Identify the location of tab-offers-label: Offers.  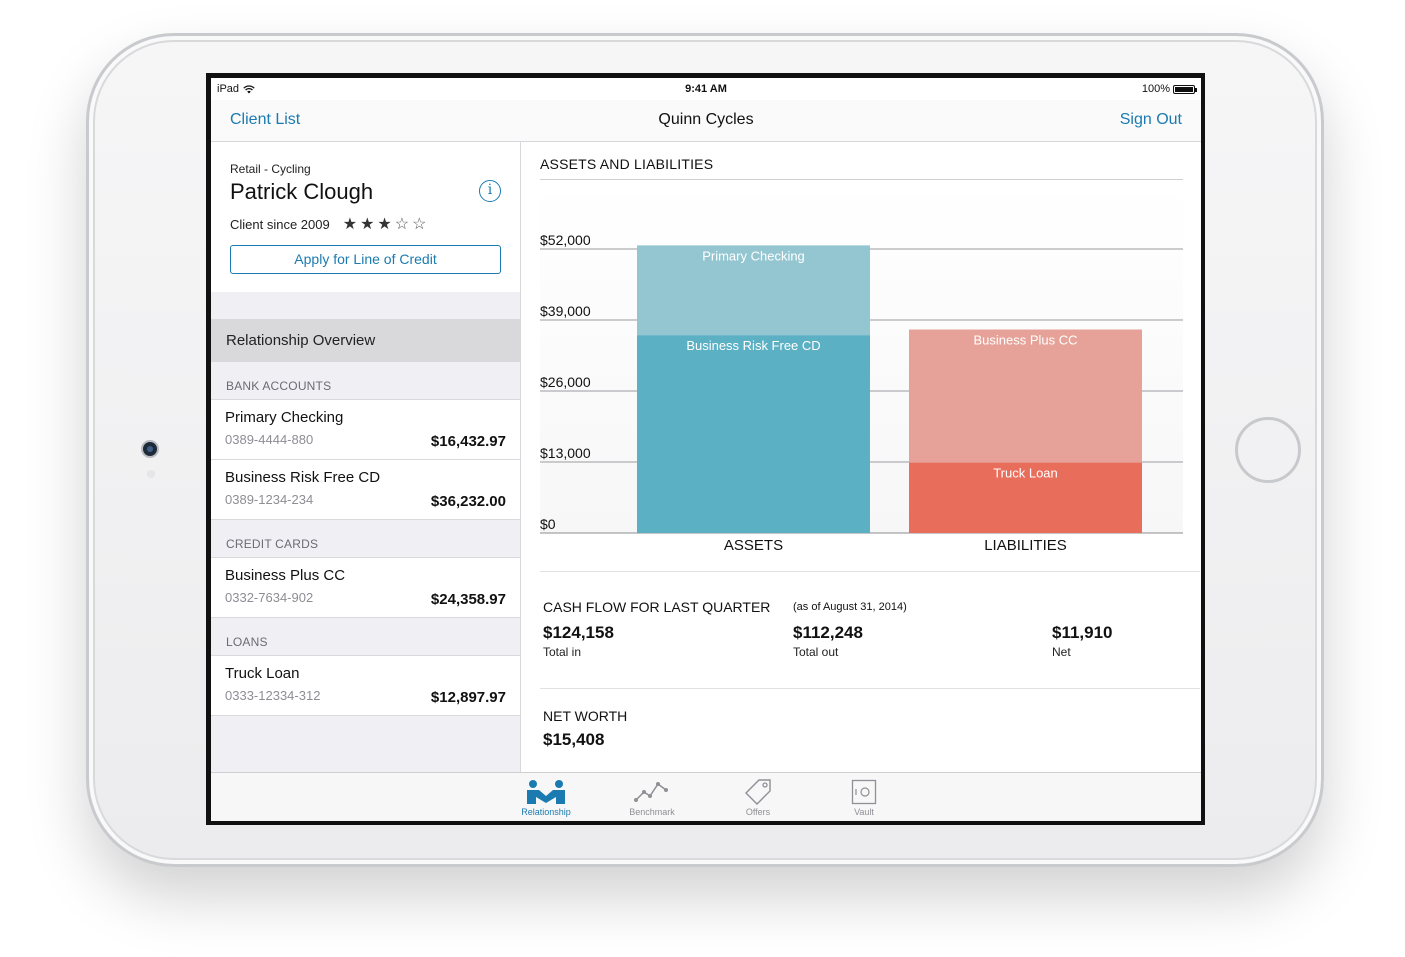
(758, 812).